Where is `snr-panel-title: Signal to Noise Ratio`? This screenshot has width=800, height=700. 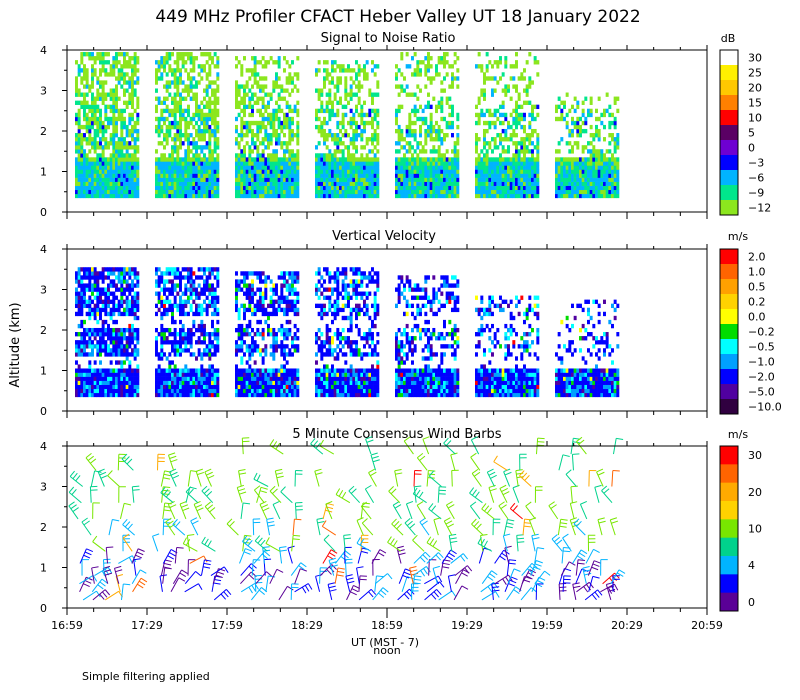 snr-panel-title: Signal to Noise Ratio is located at coordinates (388, 38).